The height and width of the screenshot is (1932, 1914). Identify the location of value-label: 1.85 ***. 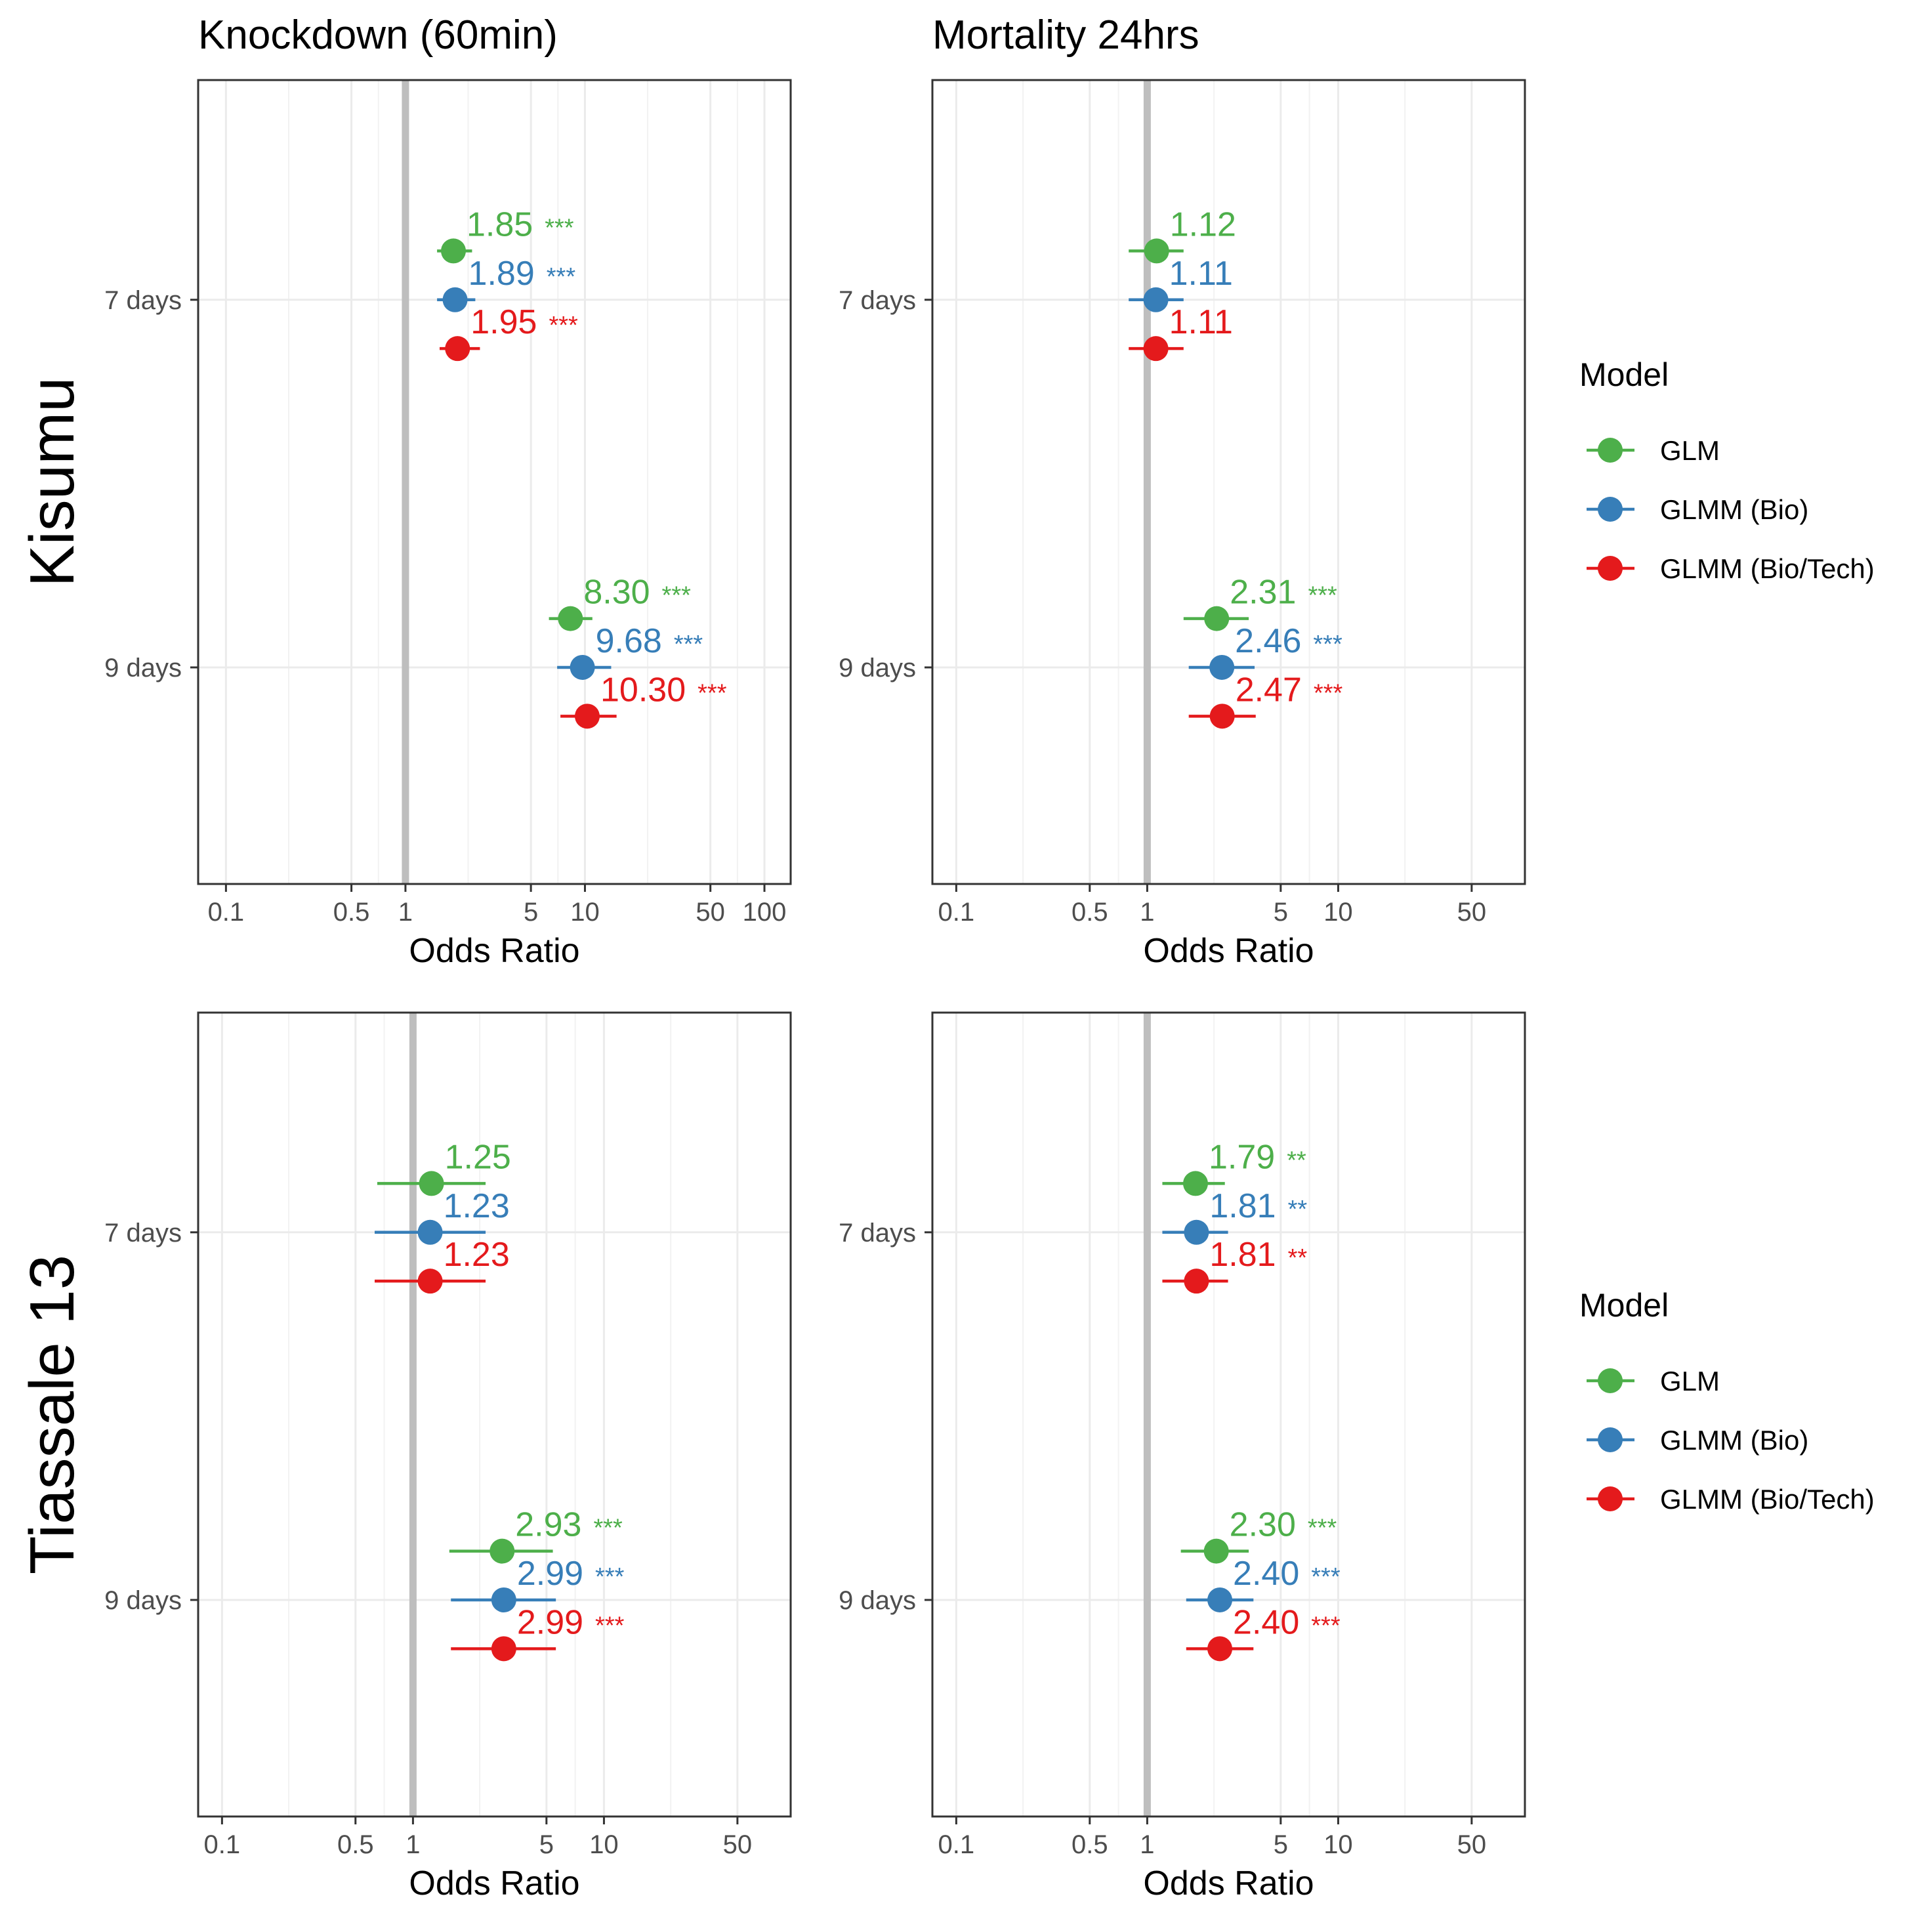
(520, 224).